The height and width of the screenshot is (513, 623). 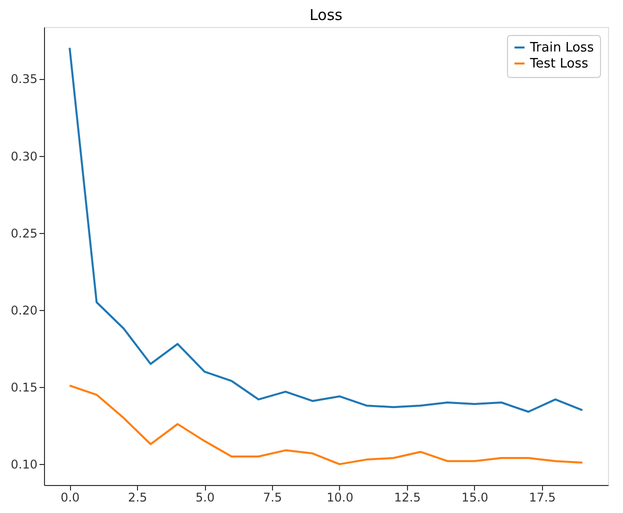 I want to click on x-tick-label: 17.5, so click(x=542, y=497).